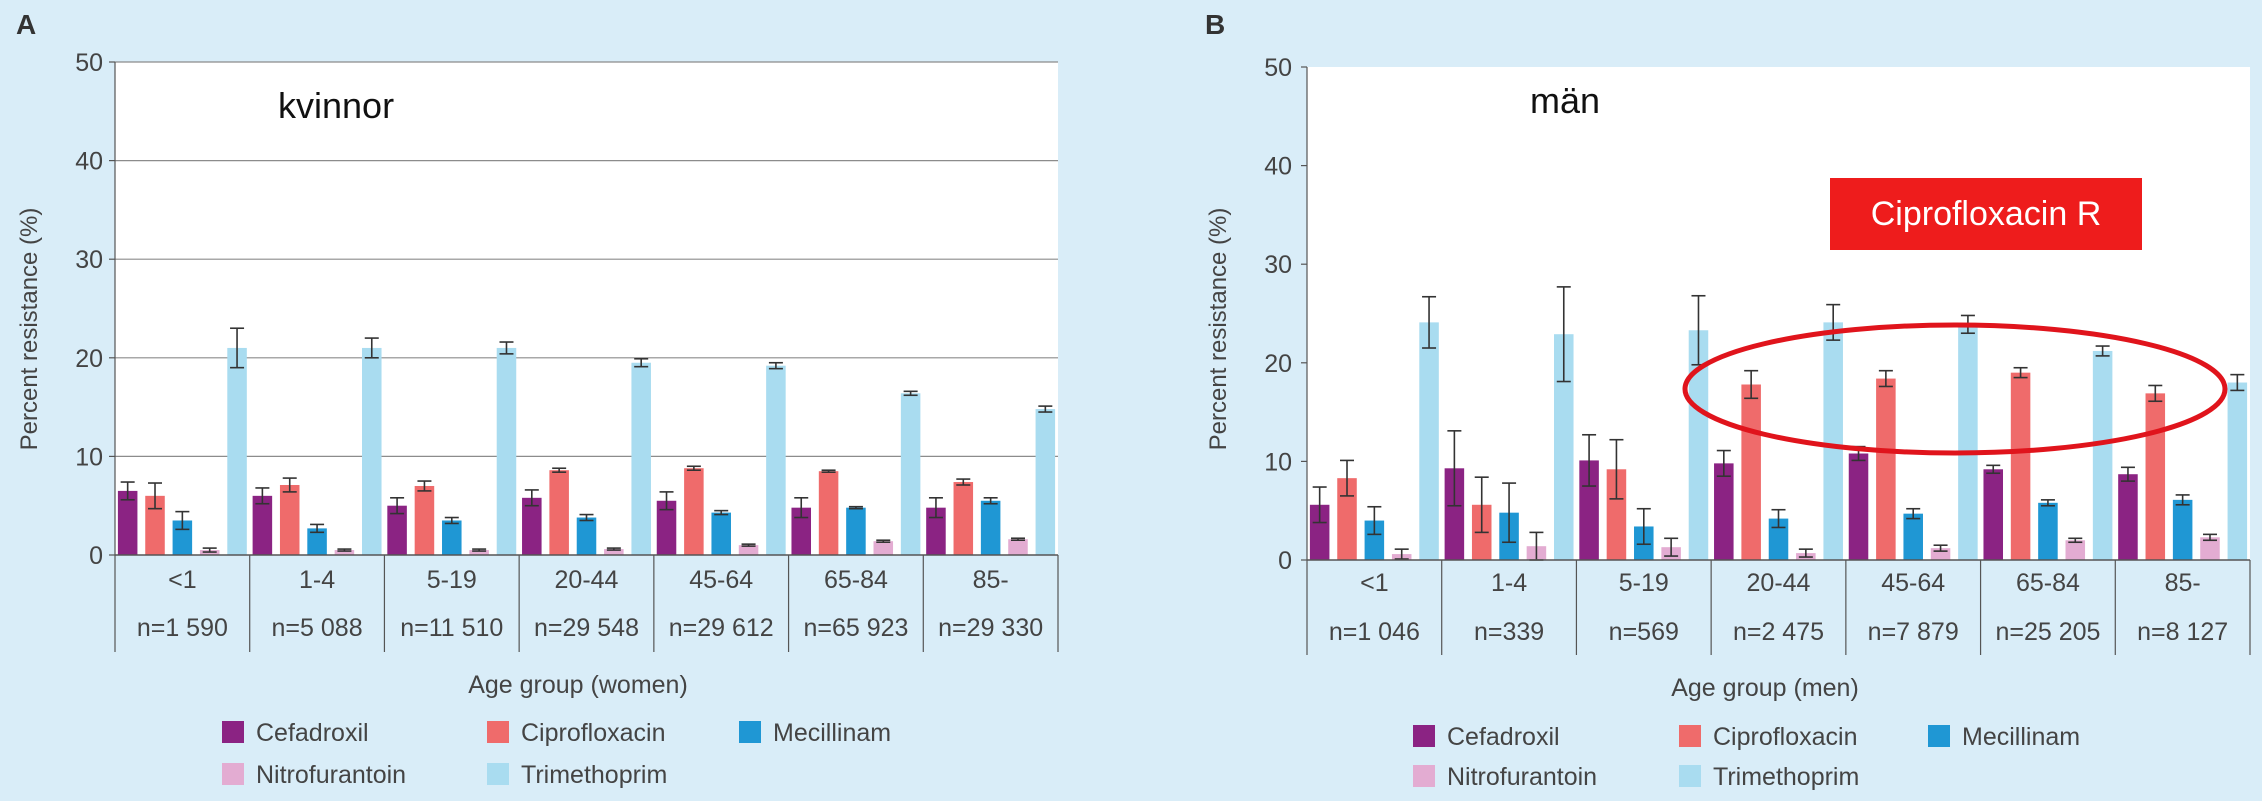  What do you see at coordinates (451, 628) in the screenshot?
I see `category-count-label: n=11 510` at bounding box center [451, 628].